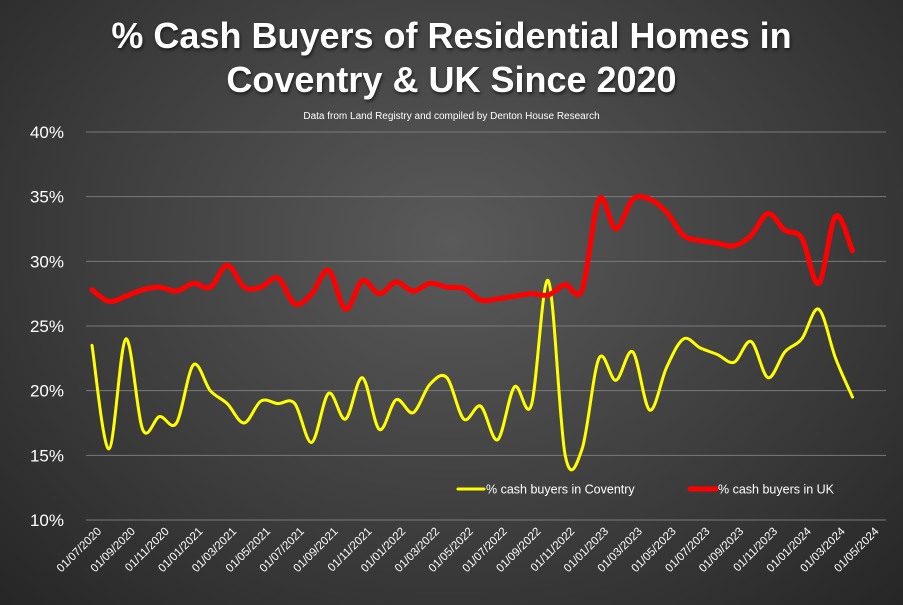 This screenshot has width=903, height=605. I want to click on y-tick-label: 40%, so click(47, 132).